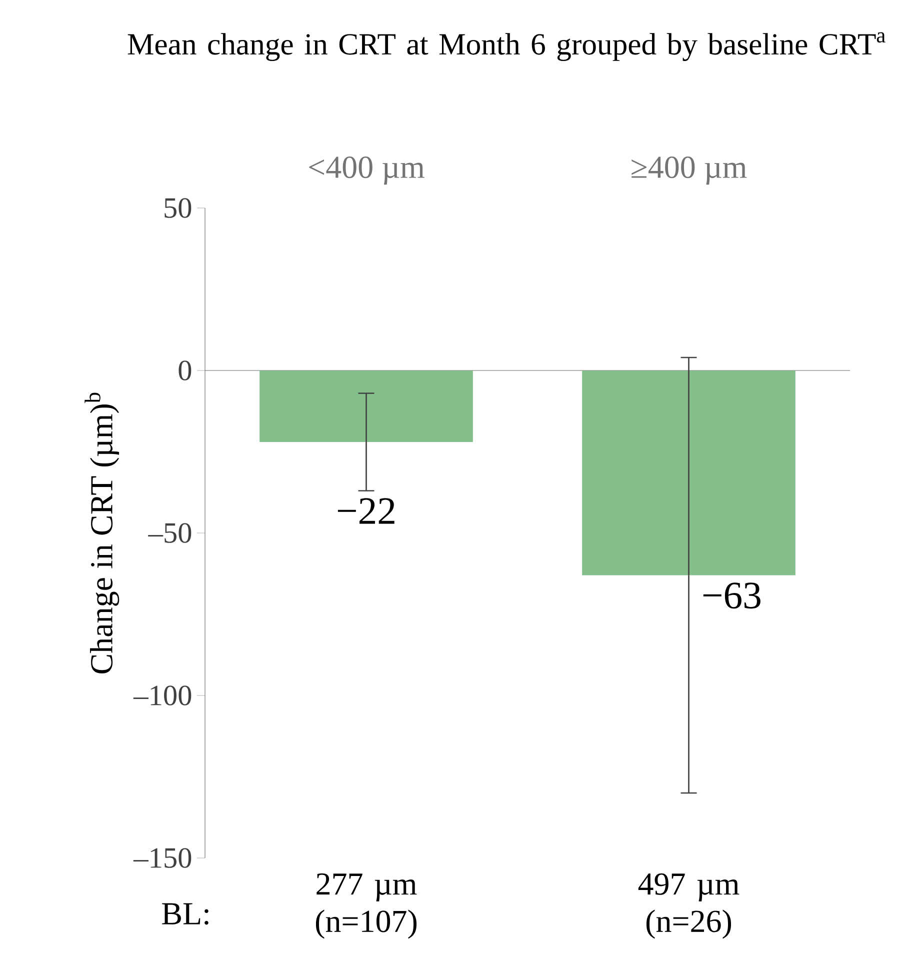  Describe the element at coordinates (731, 595) in the screenshot. I see `data-label: −63` at that location.